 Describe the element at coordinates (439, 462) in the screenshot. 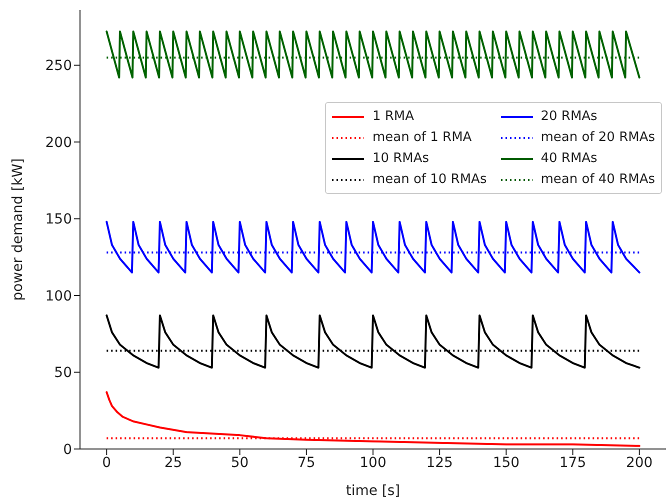

I see `x-tick-label: 125` at that location.